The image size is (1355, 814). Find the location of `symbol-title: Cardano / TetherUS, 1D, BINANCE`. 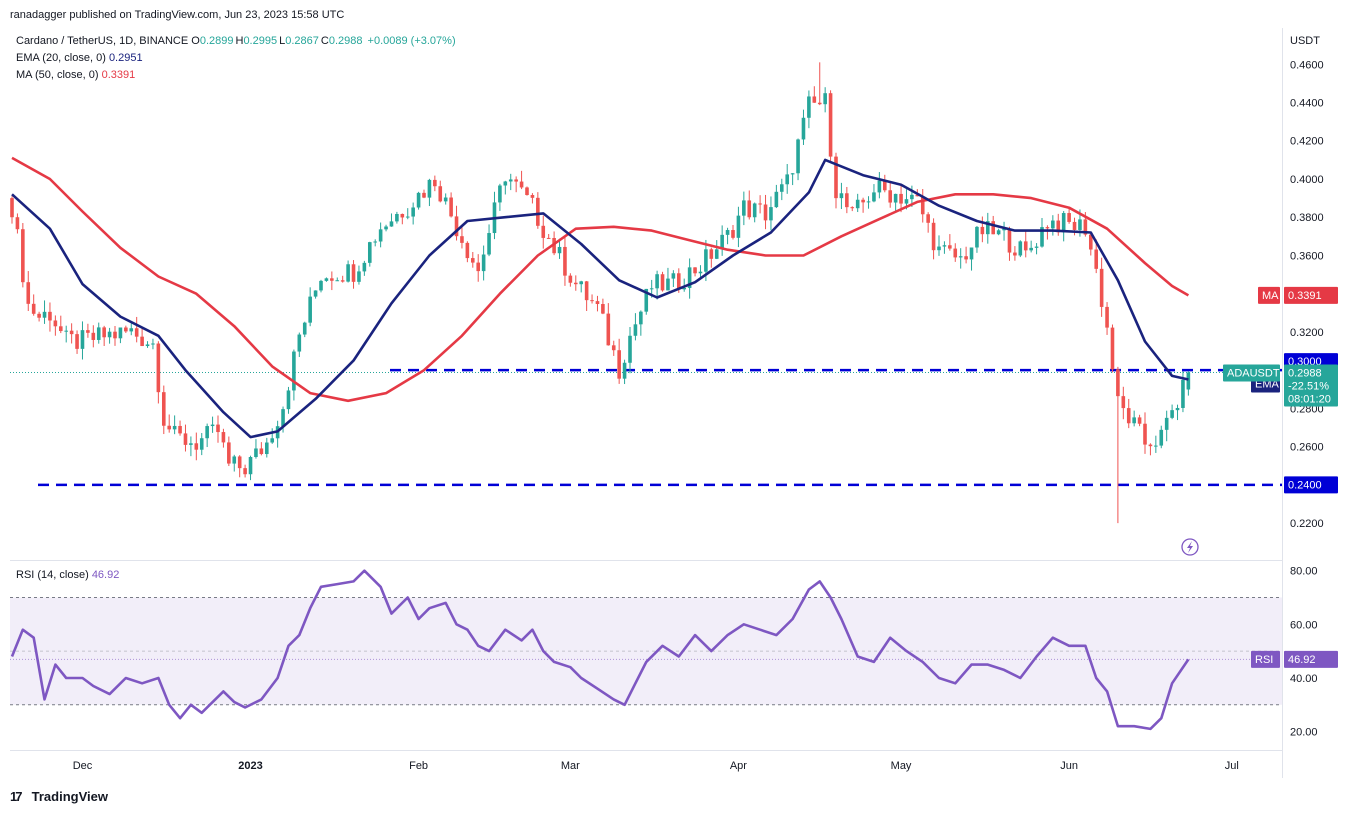

symbol-title: Cardano / TetherUS, 1D, BINANCE is located at coordinates (102, 41).